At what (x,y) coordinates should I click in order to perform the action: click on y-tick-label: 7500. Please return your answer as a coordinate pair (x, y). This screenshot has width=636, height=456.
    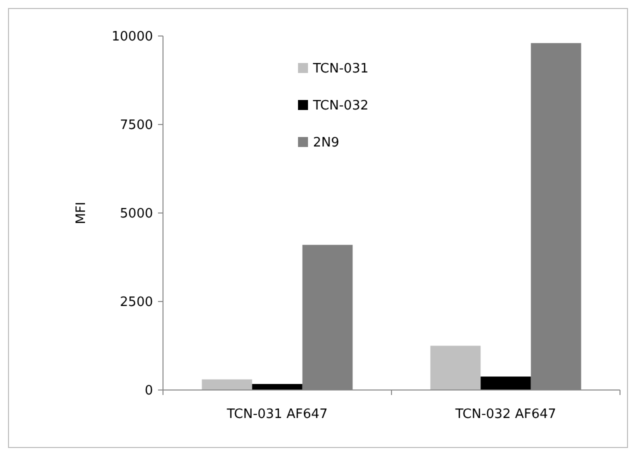
    Looking at the image, I should click on (136, 126).